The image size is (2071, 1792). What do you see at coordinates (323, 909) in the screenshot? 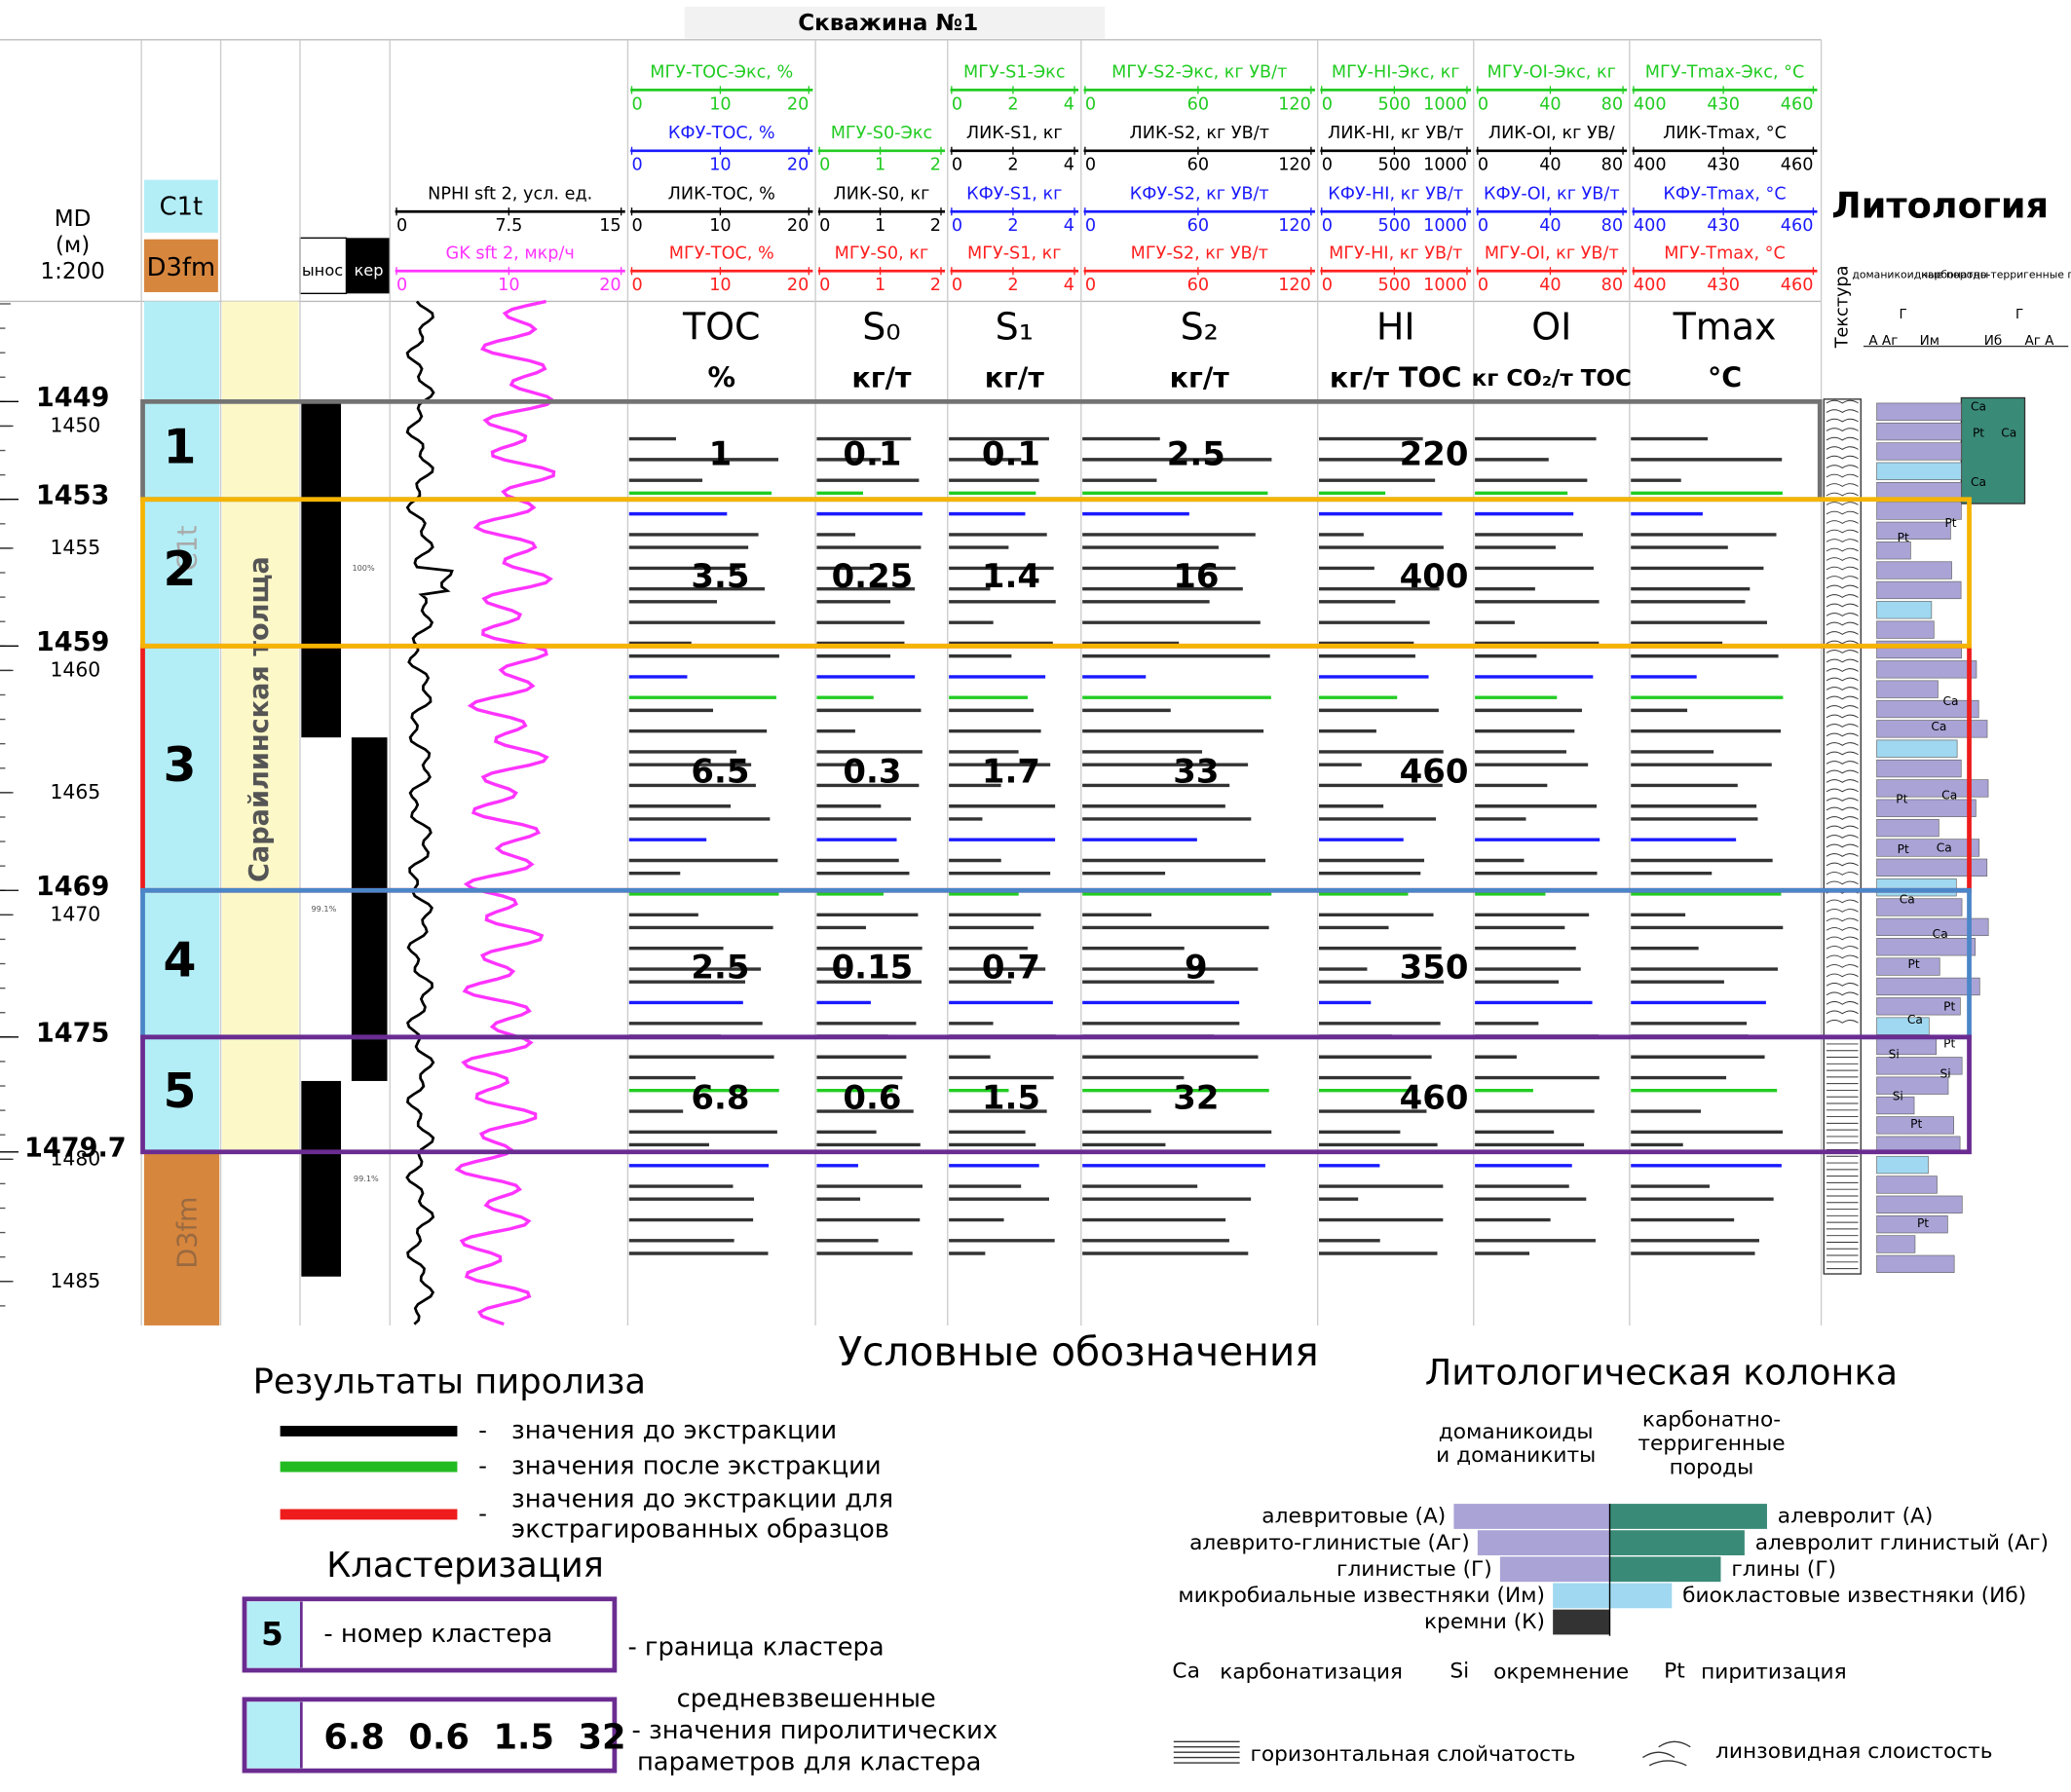
I see `core-recovery: 99.1%` at bounding box center [323, 909].